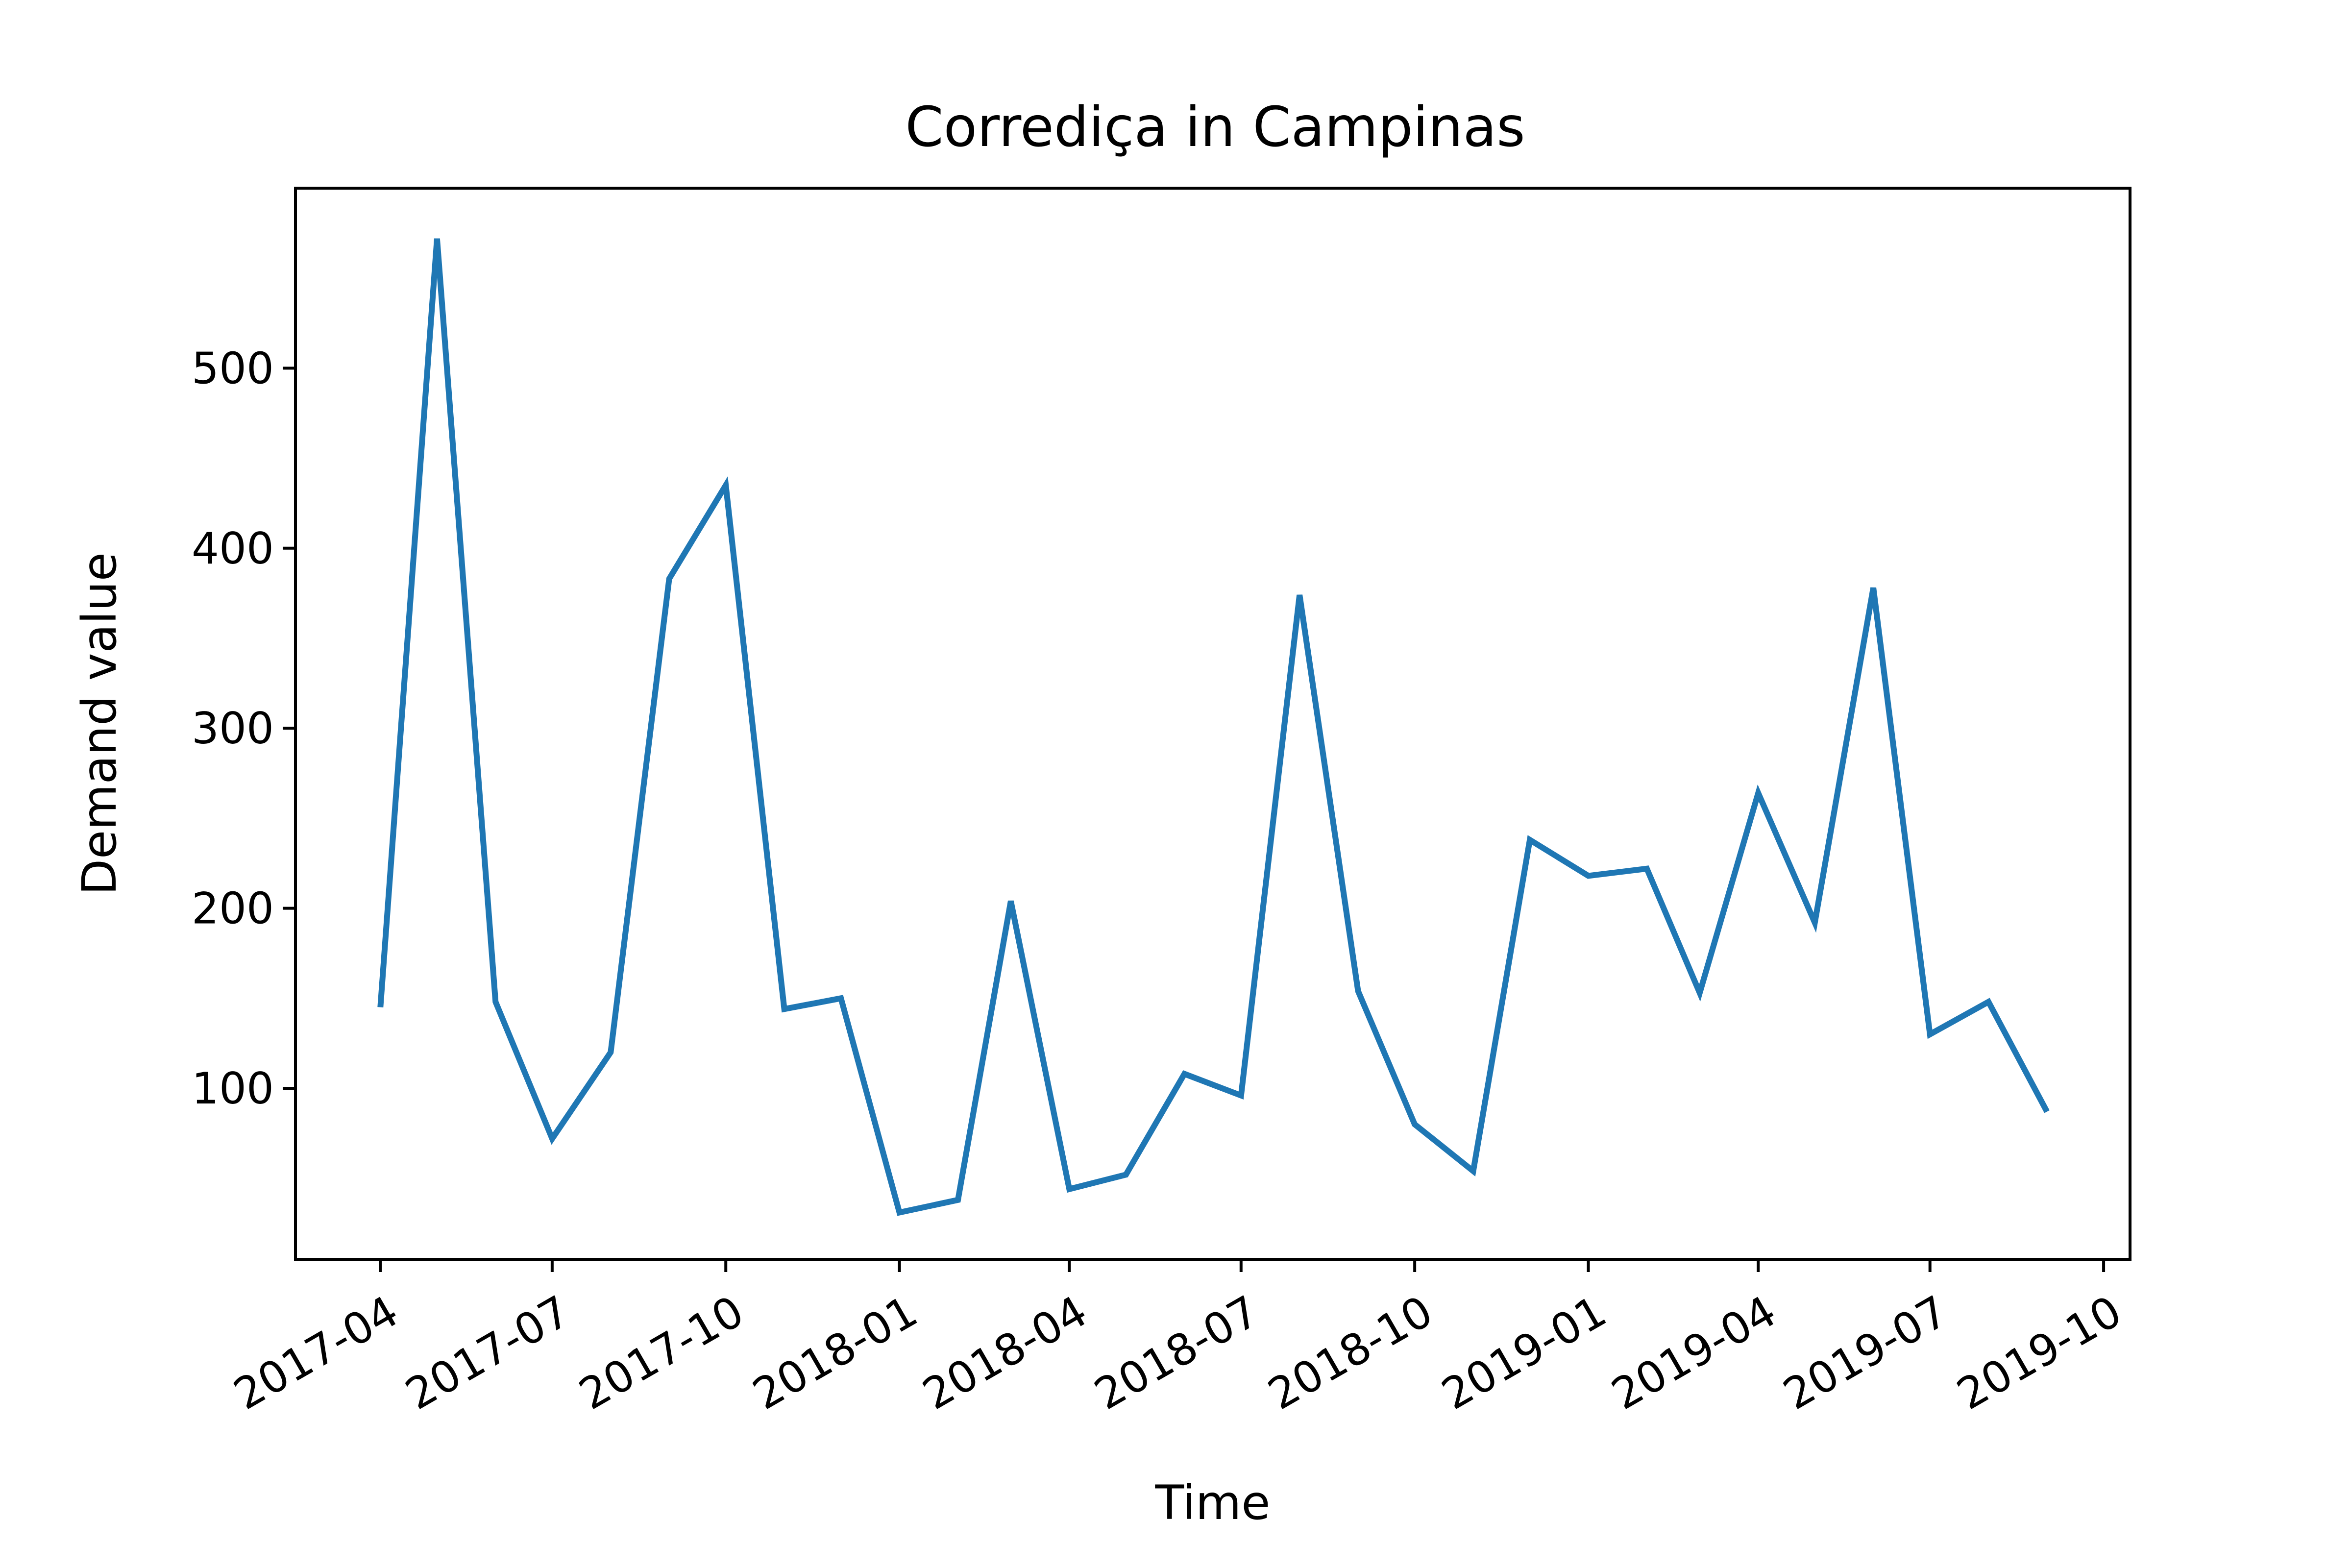 The image size is (2352, 1568). Describe the element at coordinates (1005, 1353) in the screenshot. I see `x-tick-label: 2018-04` at that location.